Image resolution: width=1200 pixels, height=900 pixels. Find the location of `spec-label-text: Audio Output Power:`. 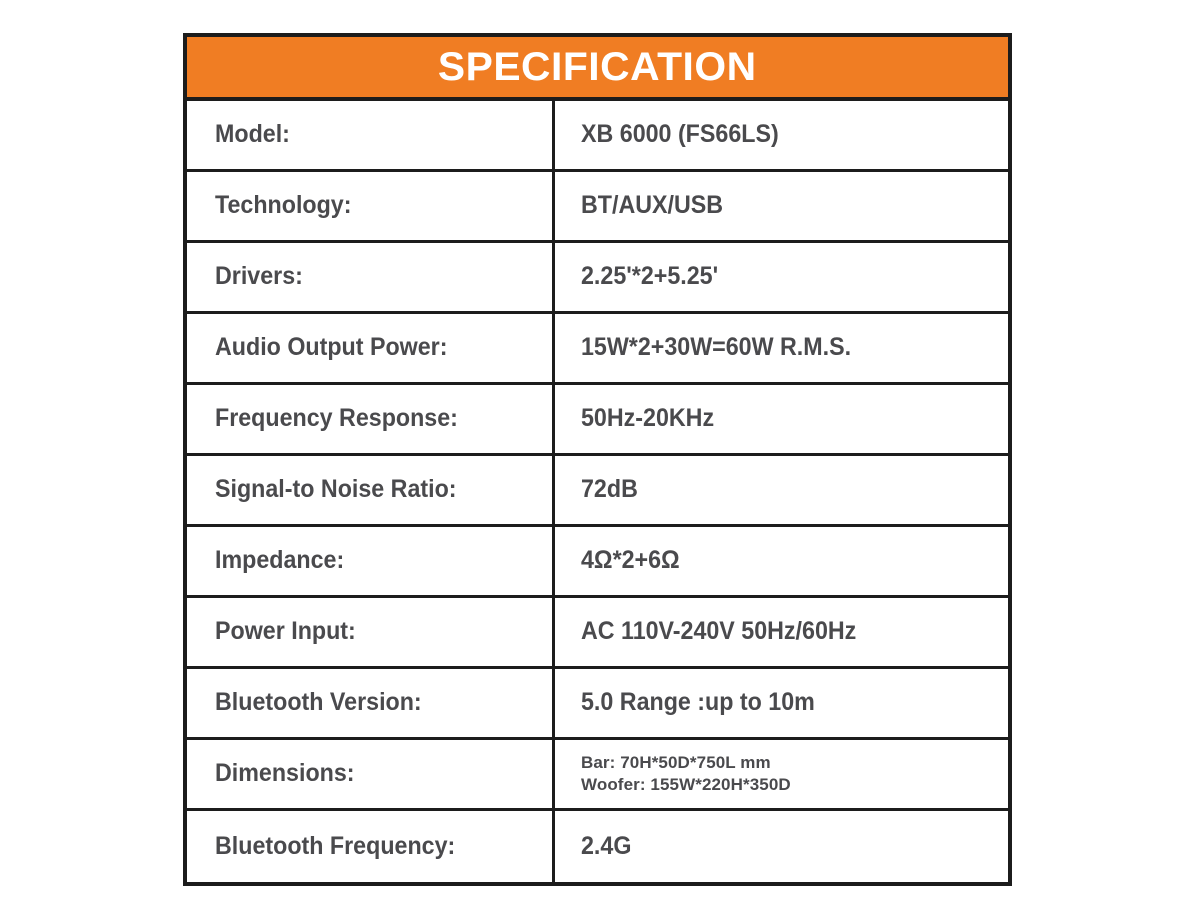

spec-label-text: Audio Output Power: is located at coordinates (331, 347).